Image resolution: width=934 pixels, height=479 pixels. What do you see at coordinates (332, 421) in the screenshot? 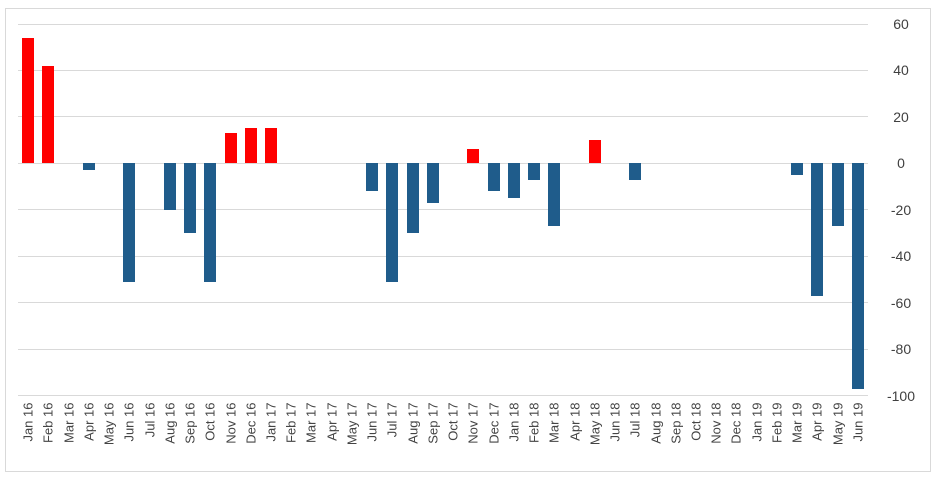
I see `x-axis-label: Apr 17` at bounding box center [332, 421].